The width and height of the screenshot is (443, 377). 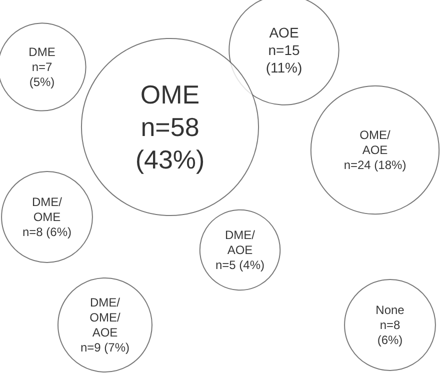 What do you see at coordinates (390, 310) in the screenshot?
I see `category-label: None` at bounding box center [390, 310].